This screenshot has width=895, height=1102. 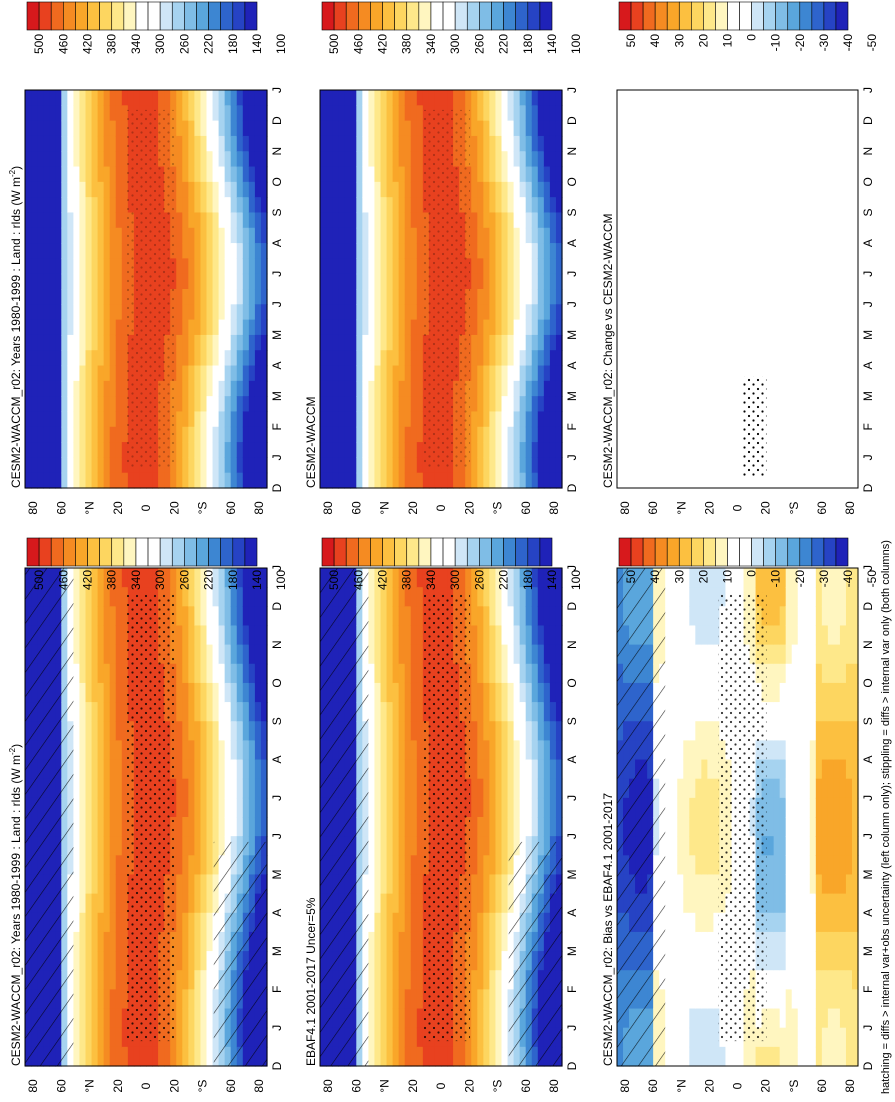 What do you see at coordinates (33, 508) in the screenshot?
I see `lat-tick-label: 80` at bounding box center [33, 508].